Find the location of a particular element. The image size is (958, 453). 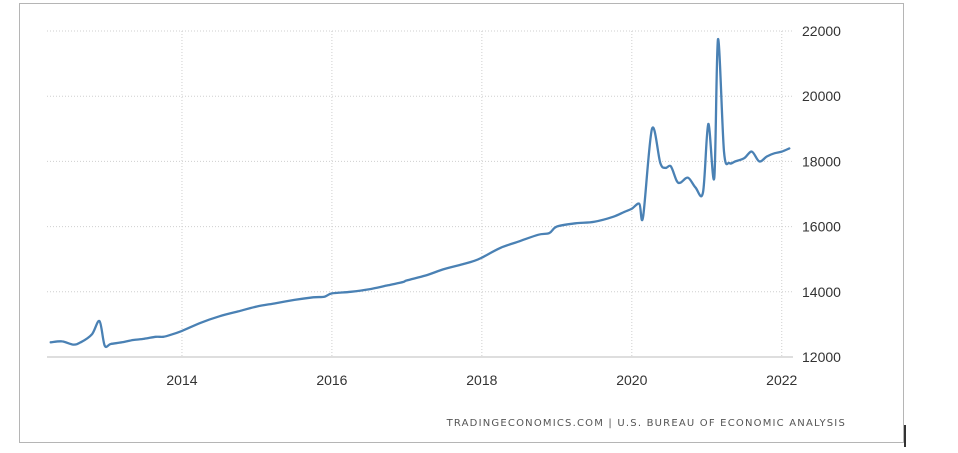

x-tick-label: 2020 is located at coordinates (631, 380).